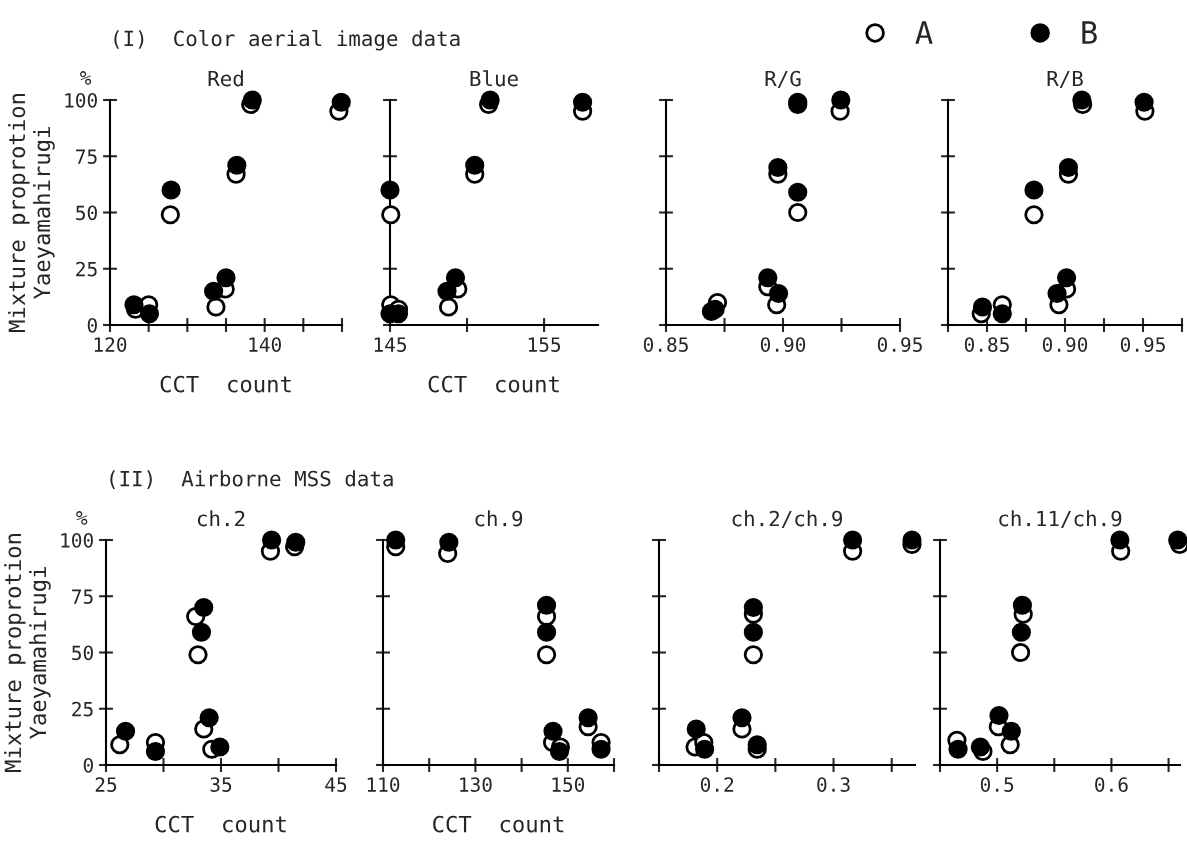  I want to click on x-tick-label: 150, so click(568, 784).